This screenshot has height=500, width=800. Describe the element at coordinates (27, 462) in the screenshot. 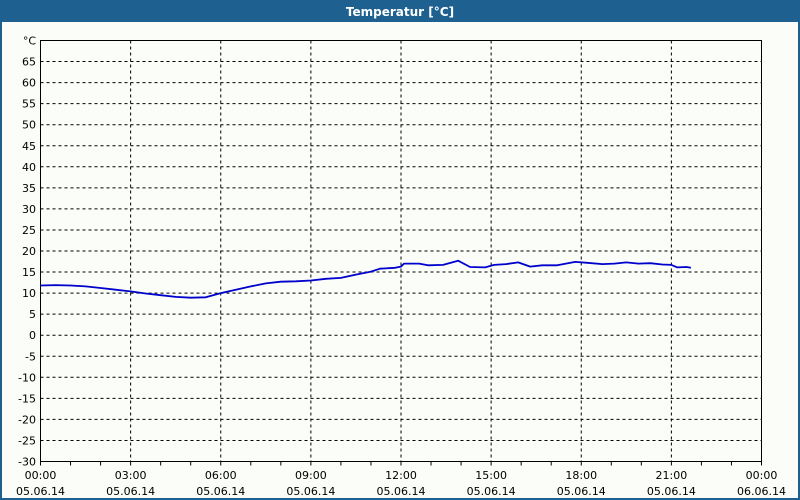

I see `svg-text: -30` at that location.